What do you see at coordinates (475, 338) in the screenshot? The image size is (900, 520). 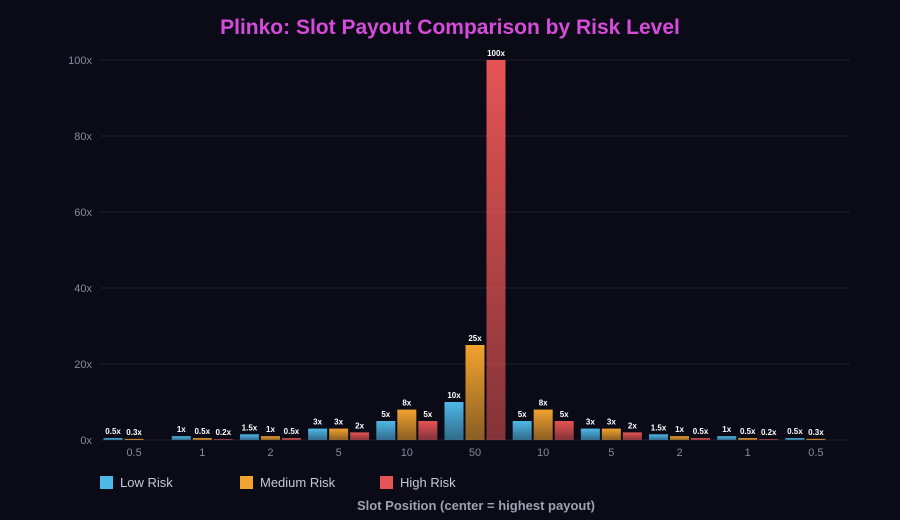 I see `data-label: 25x` at bounding box center [475, 338].